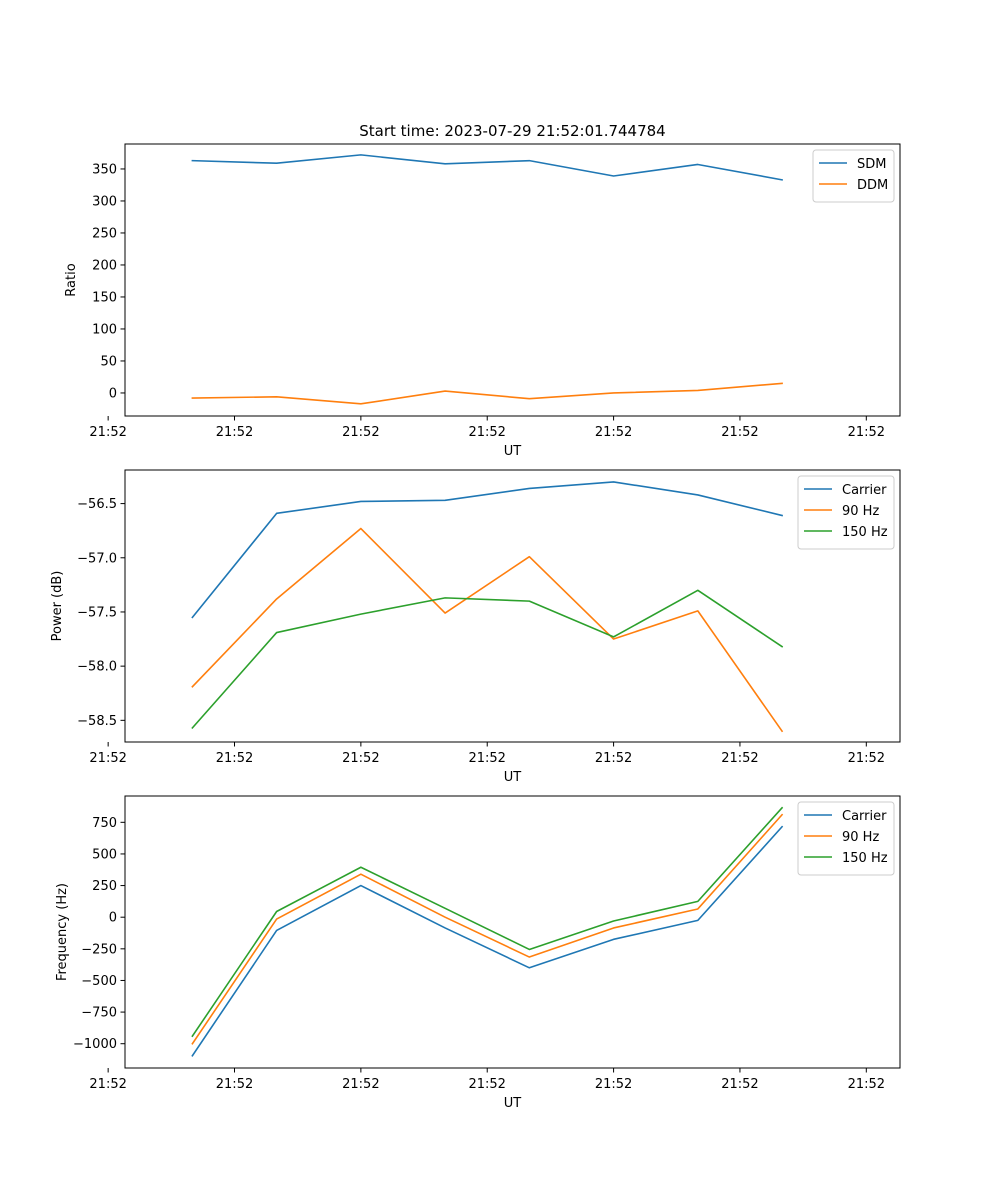 This screenshot has height=1200, width=1000. Describe the element at coordinates (97, 558) in the screenshot. I see `y-tick-label: −57.0` at that location.